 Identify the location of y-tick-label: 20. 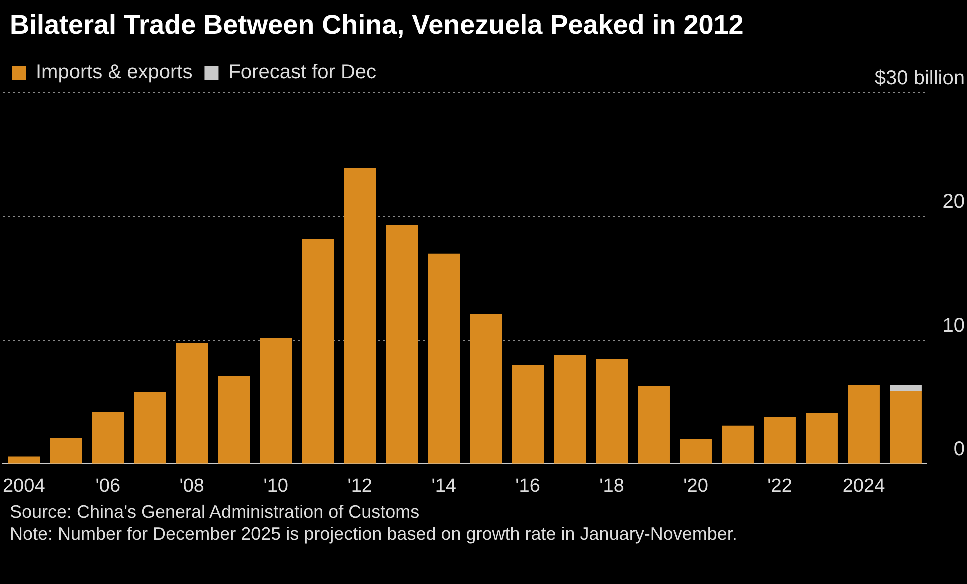
(953, 202).